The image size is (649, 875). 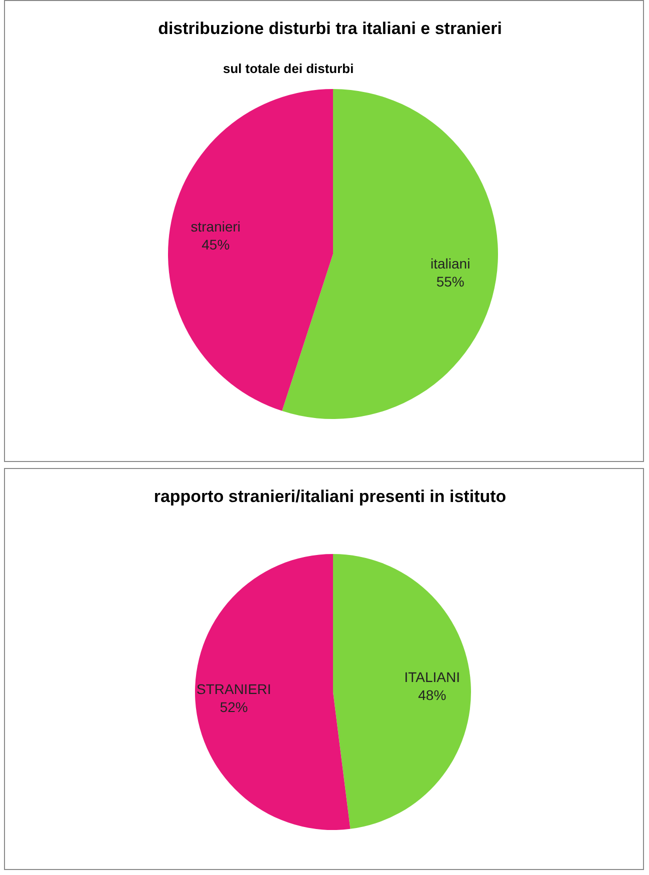 What do you see at coordinates (450, 282) in the screenshot?
I see `data-label: 55%` at bounding box center [450, 282].